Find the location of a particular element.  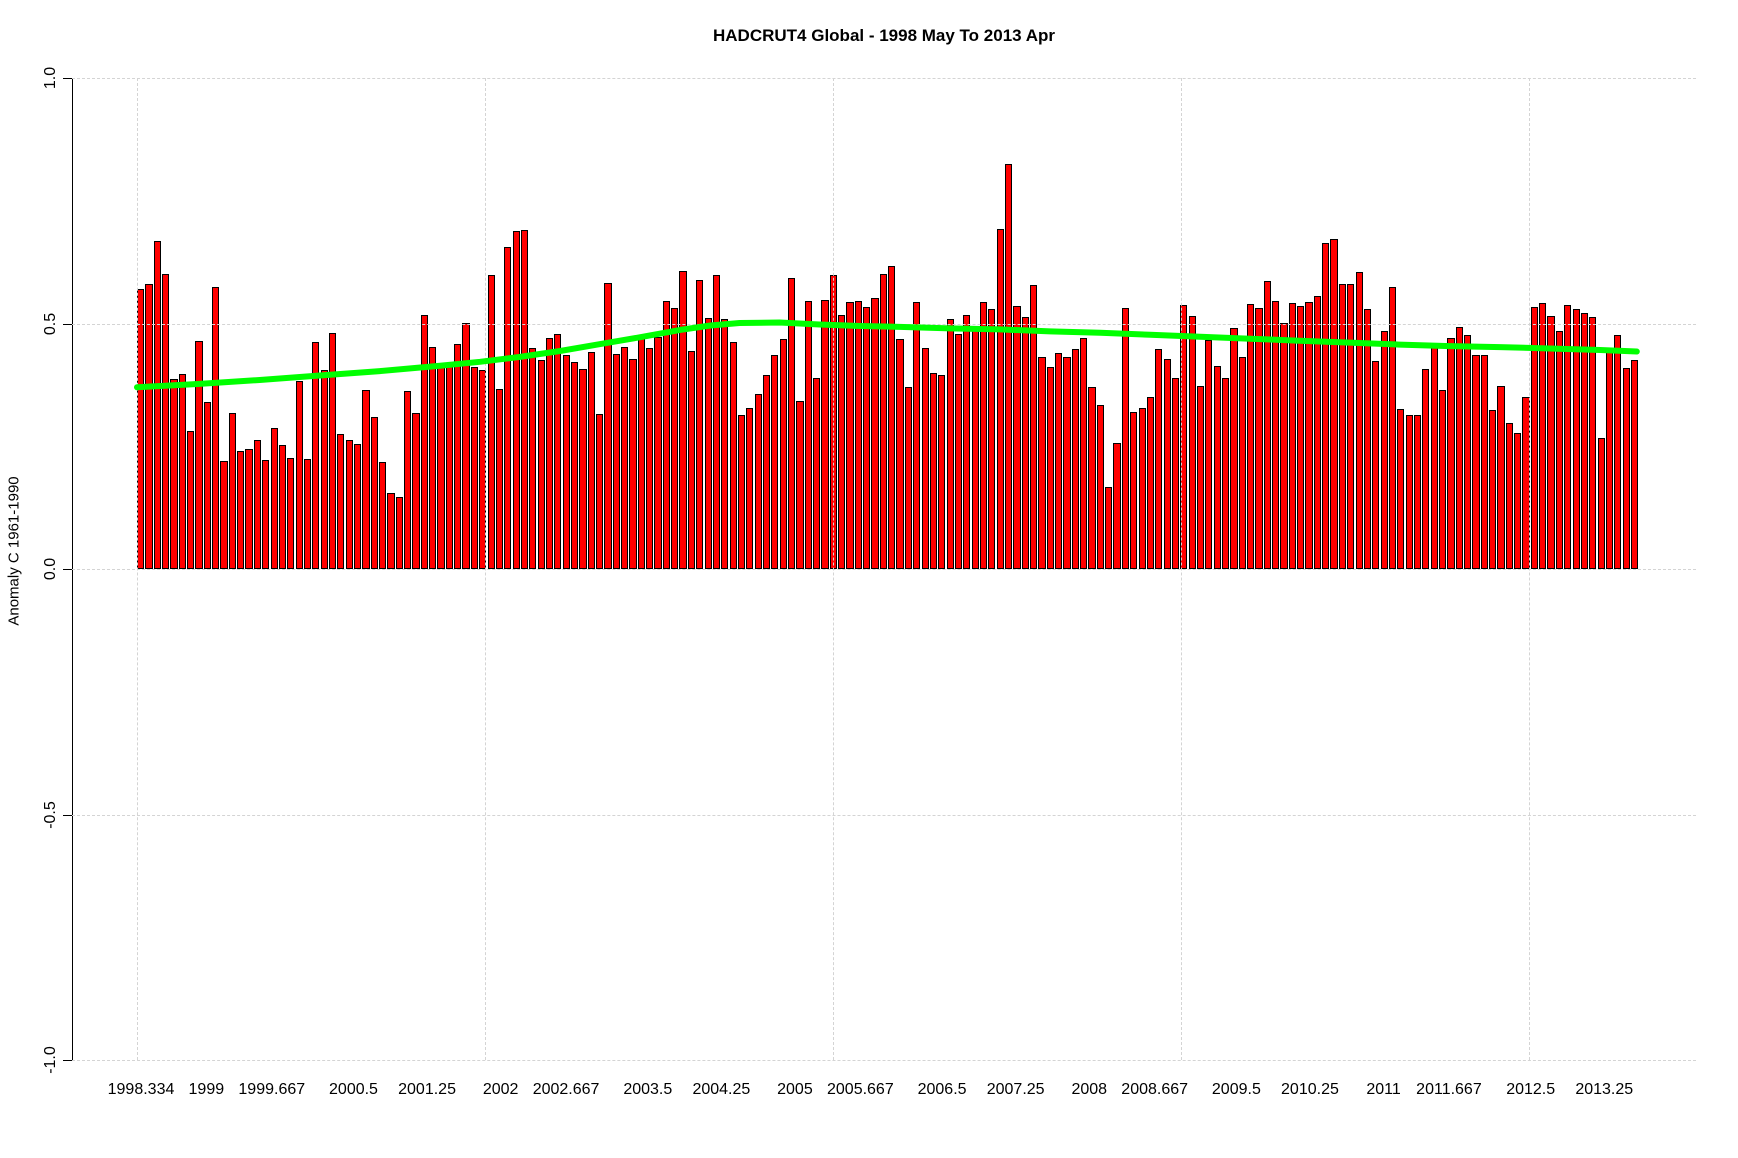

y-axis-tick is located at coordinates (67, 1060).